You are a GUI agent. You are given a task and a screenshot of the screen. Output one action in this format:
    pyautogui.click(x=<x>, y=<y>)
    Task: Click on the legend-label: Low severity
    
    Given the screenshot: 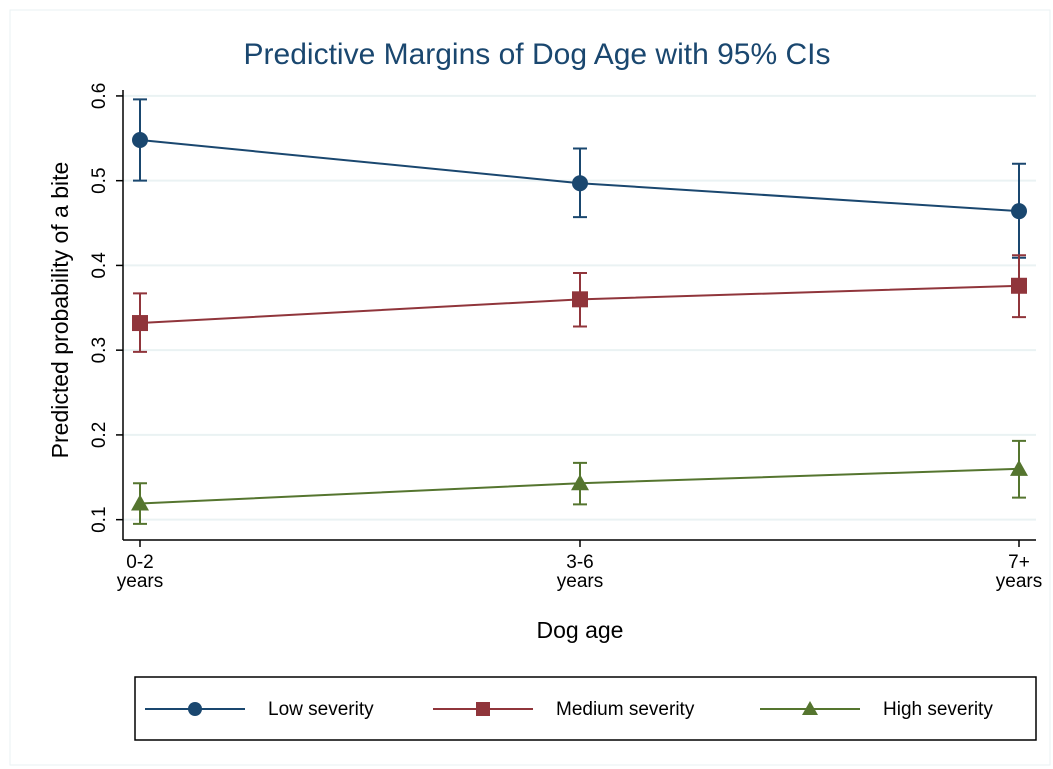 What is the action you would take?
    pyautogui.click(x=321, y=709)
    